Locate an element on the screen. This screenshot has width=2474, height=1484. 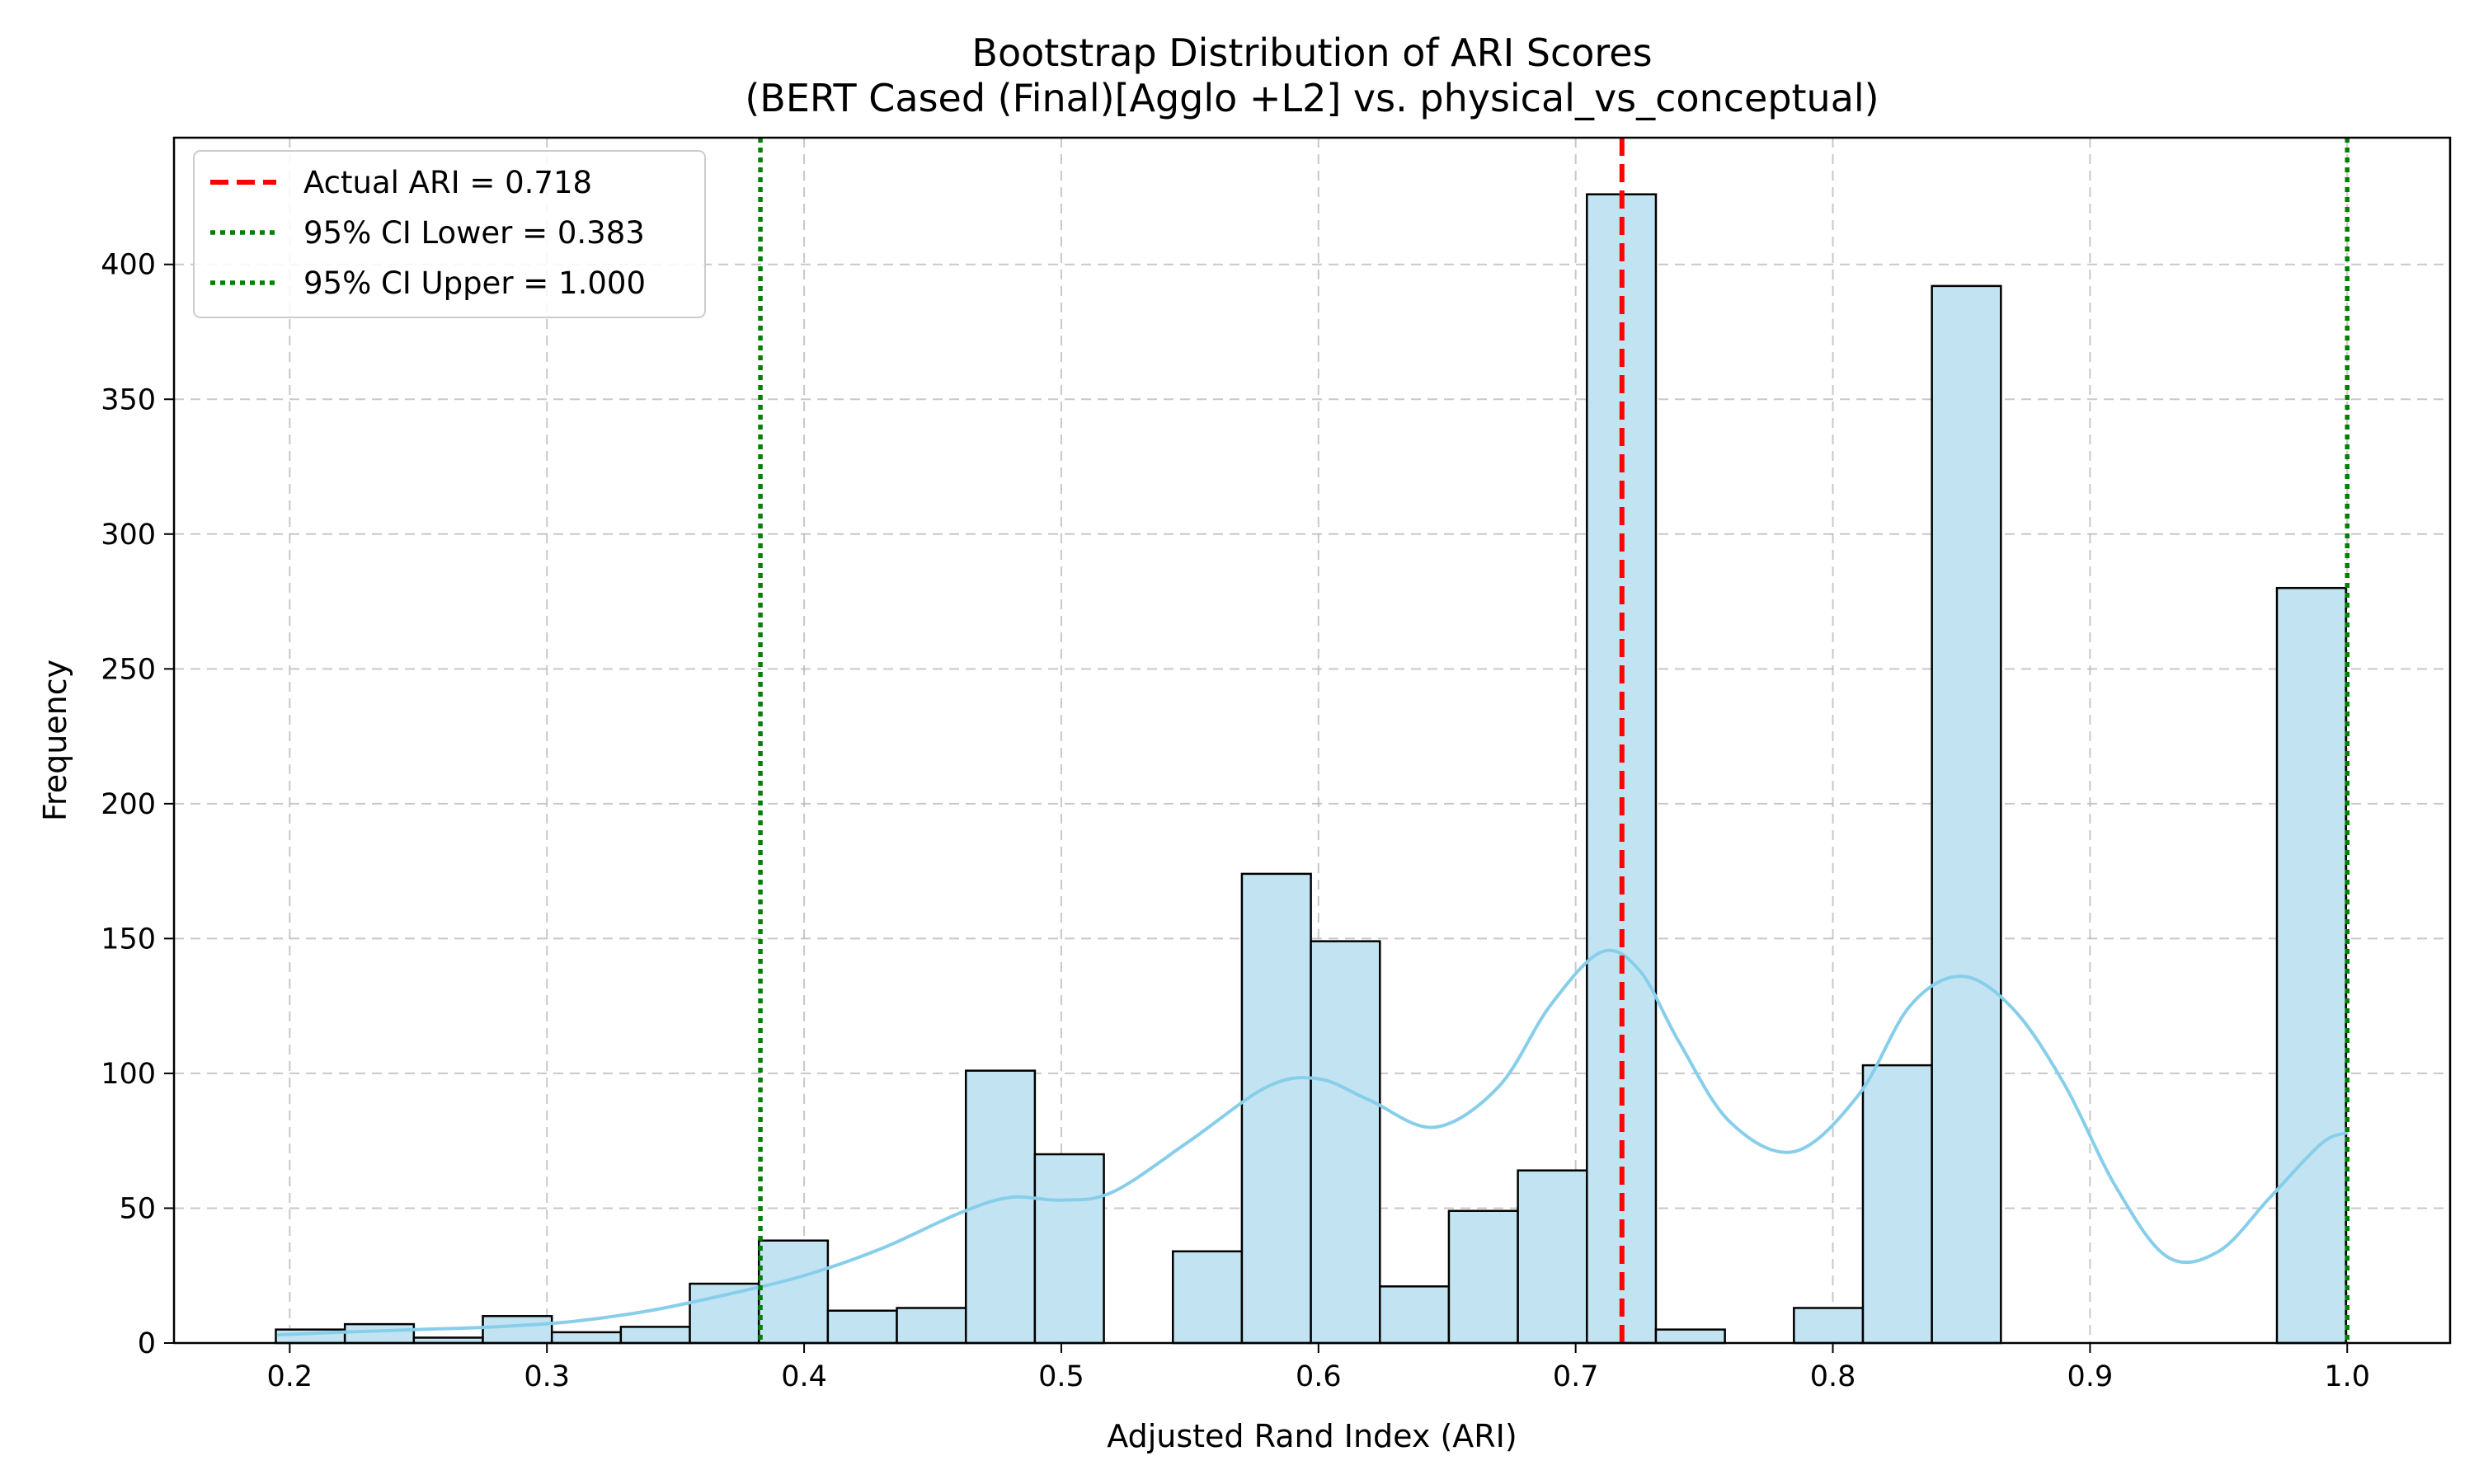
legend-label: 95% CI Upper = 1.000 is located at coordinates (474, 283).